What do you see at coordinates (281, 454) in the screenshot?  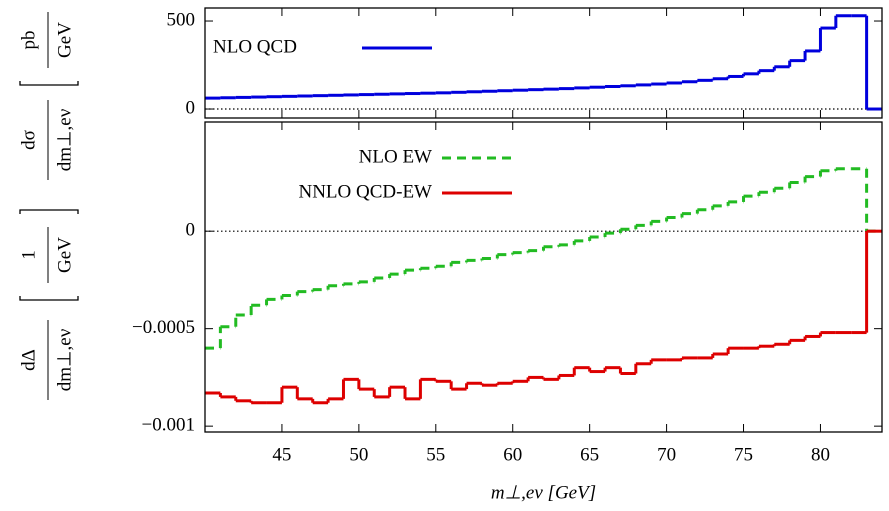 I see `x-tick-label: 45` at bounding box center [281, 454].